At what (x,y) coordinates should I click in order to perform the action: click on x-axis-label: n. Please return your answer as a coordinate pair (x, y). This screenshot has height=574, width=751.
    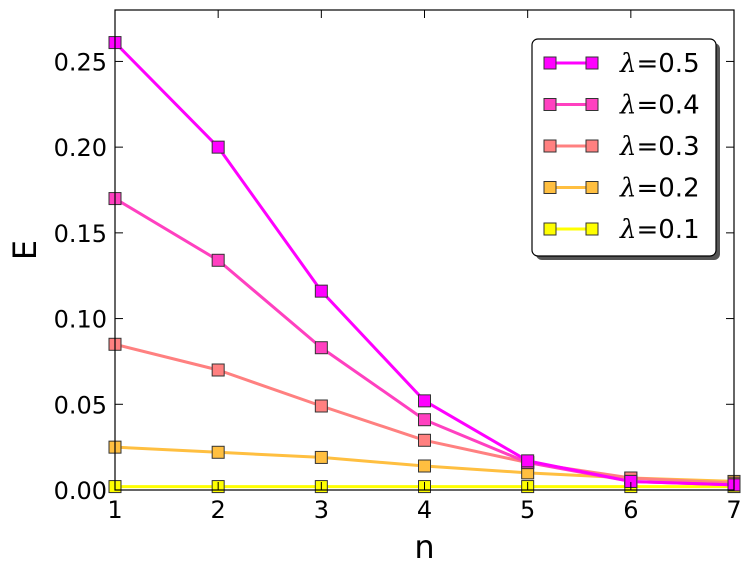
    Looking at the image, I should click on (424, 547).